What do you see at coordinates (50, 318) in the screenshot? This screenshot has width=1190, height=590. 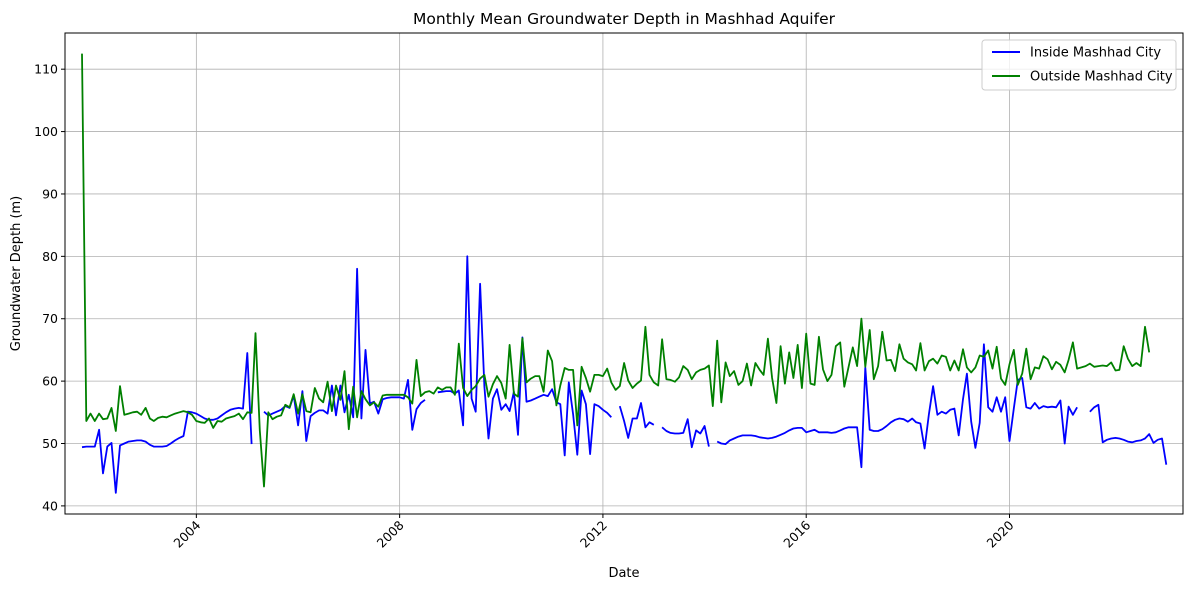 I see `y-tick-label: 70` at bounding box center [50, 318].